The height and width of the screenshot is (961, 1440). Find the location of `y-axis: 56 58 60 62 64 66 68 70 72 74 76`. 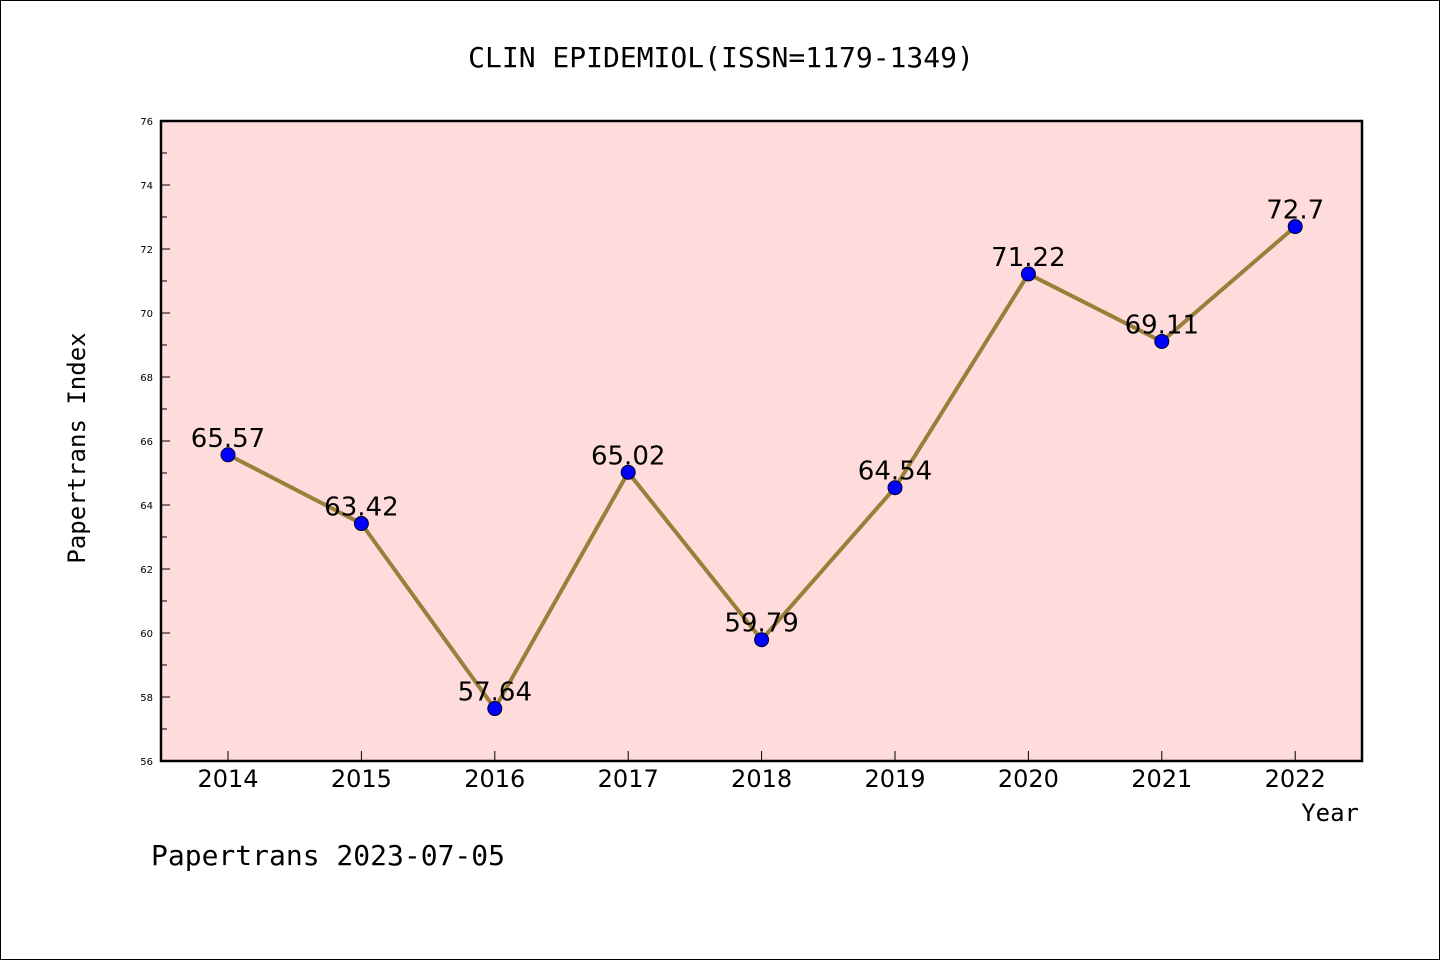

y-axis: 56 58 60 62 64 66 68 70 72 74 76 is located at coordinates (155, 442).